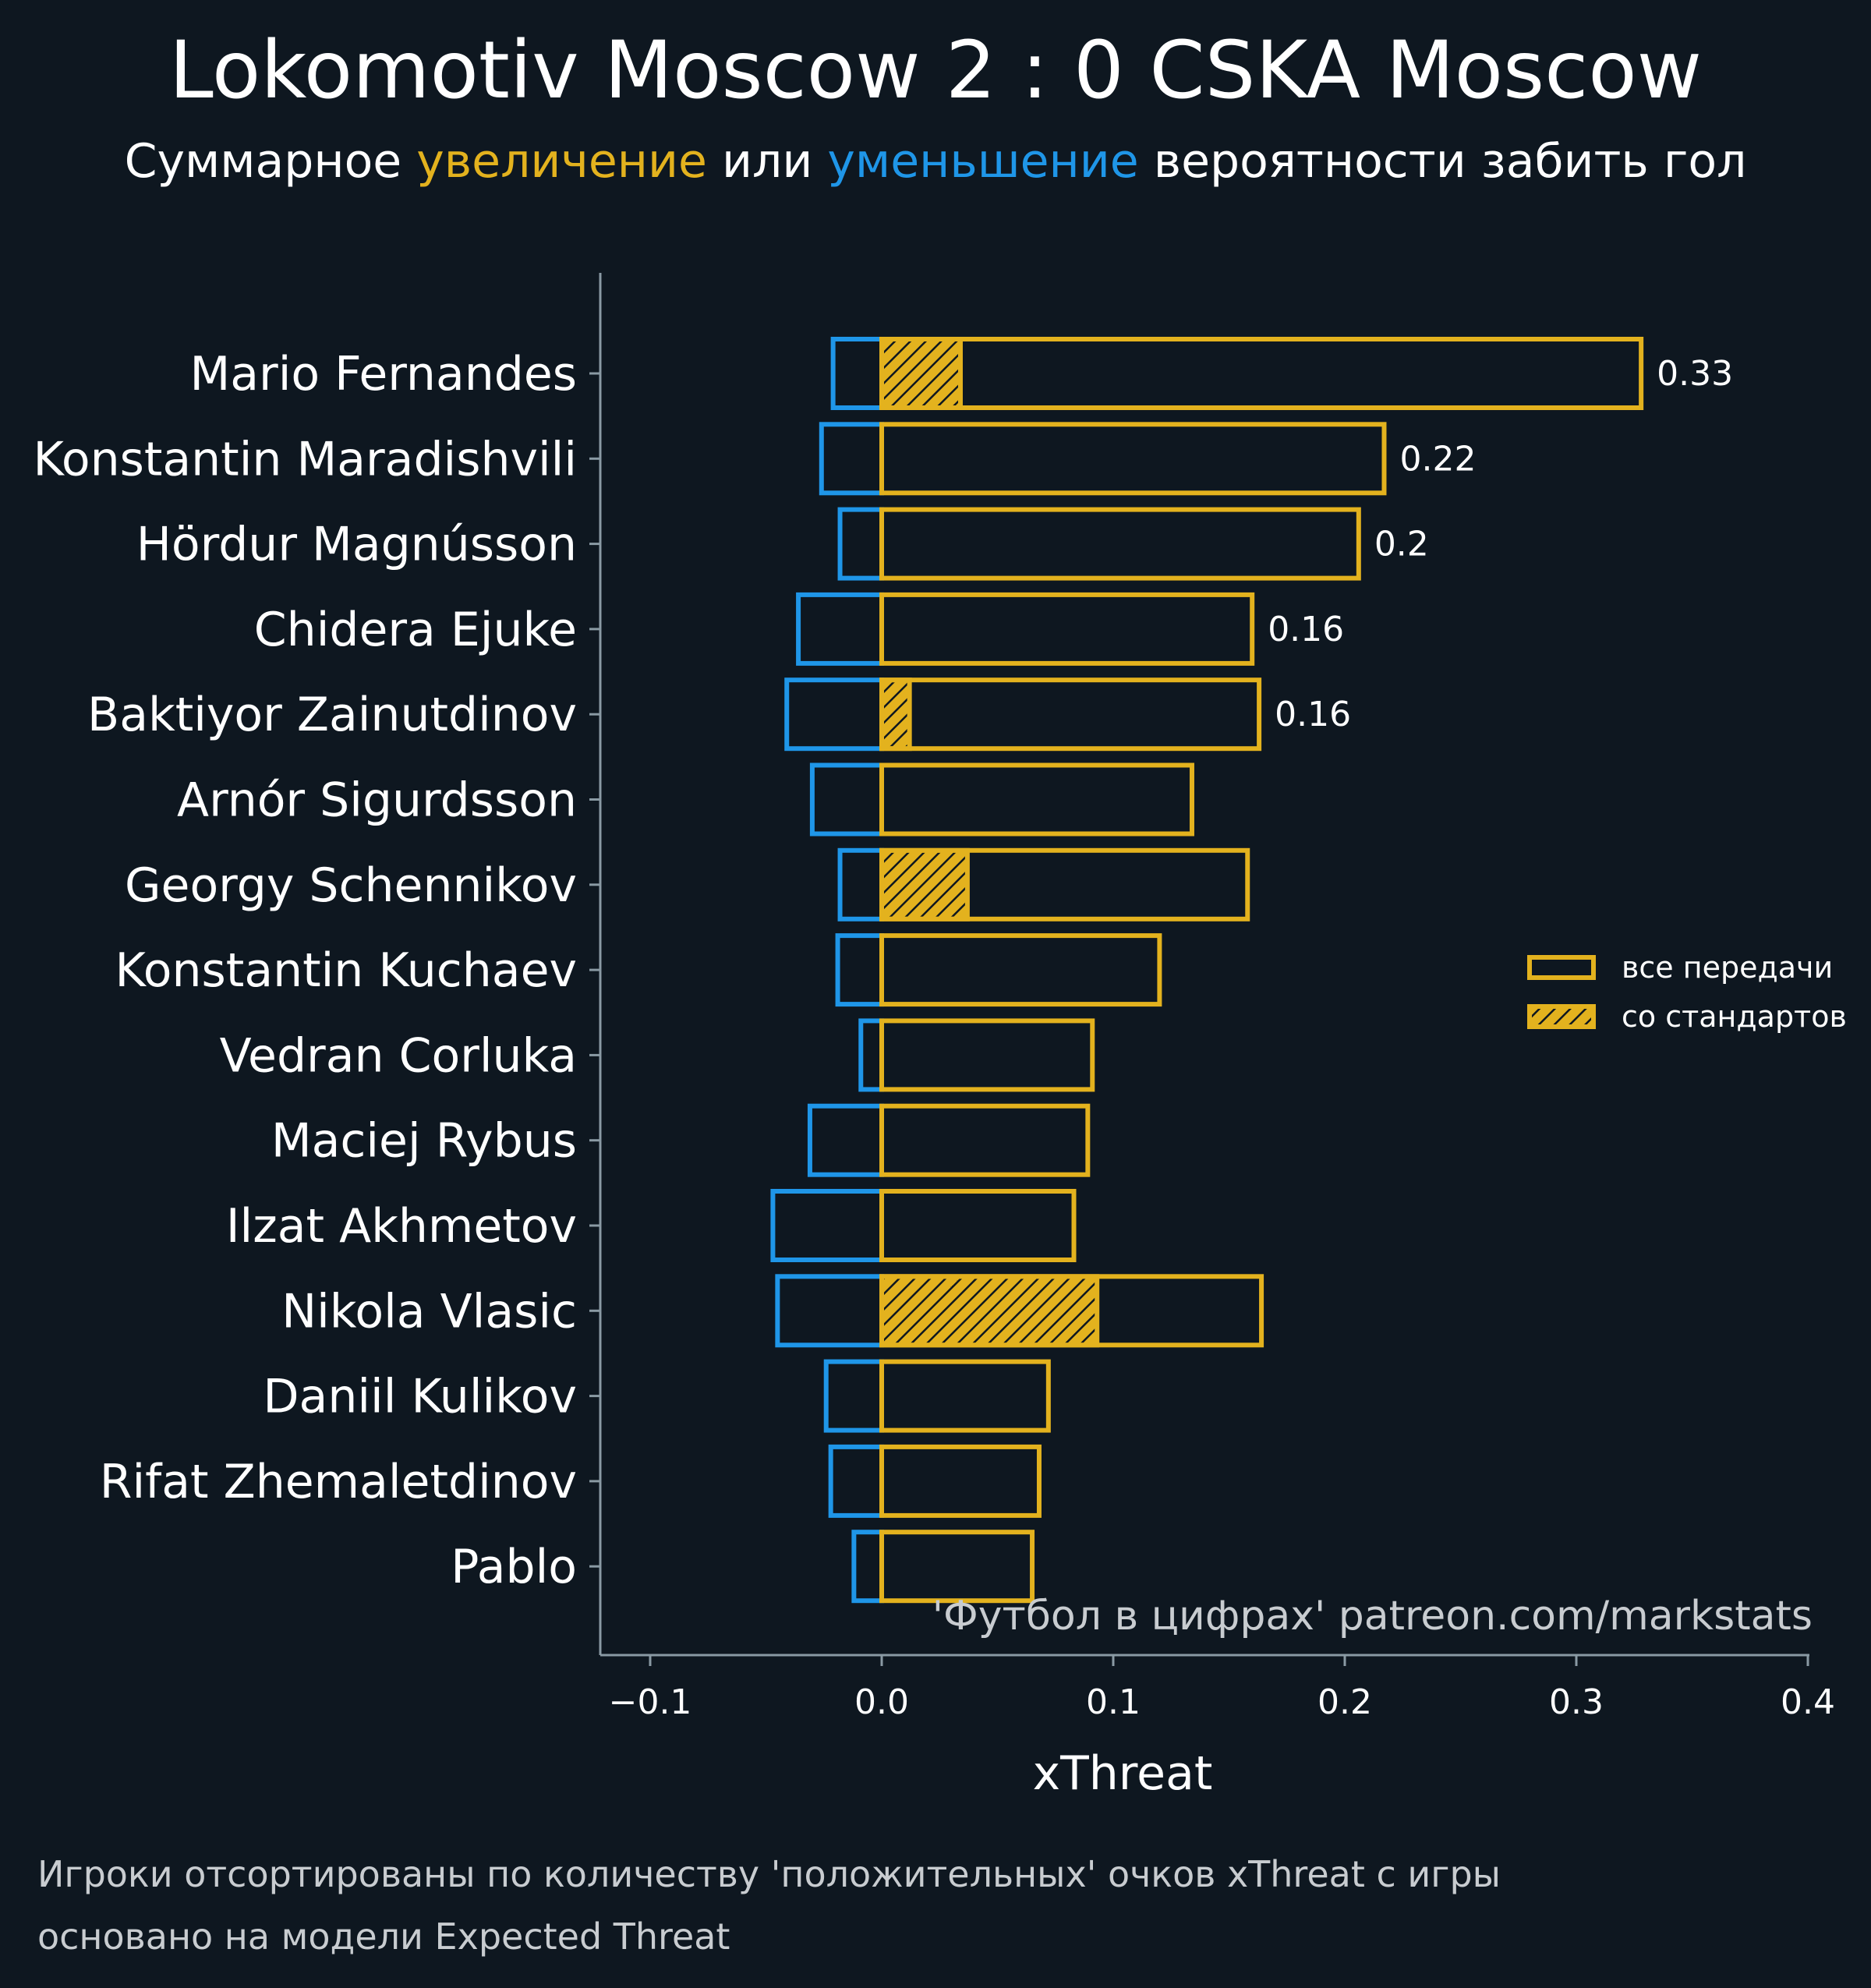 The height and width of the screenshot is (1988, 1871). I want to click on player-label: Mario Fernandes, so click(384, 374).